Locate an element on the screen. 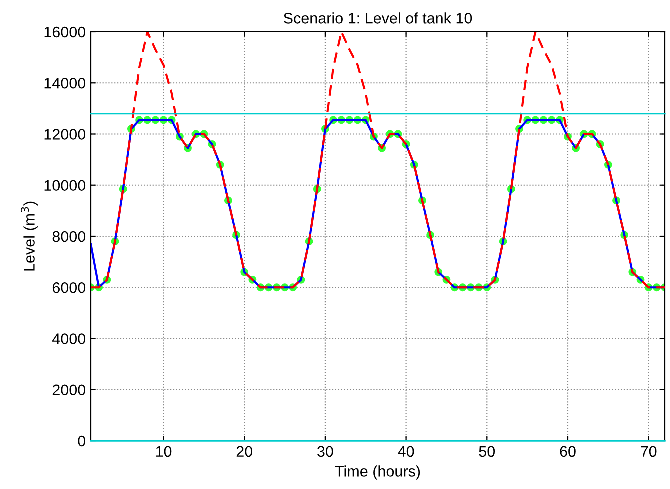 The height and width of the screenshot is (489, 670). y-tick-label: 4000 is located at coordinates (69, 339).